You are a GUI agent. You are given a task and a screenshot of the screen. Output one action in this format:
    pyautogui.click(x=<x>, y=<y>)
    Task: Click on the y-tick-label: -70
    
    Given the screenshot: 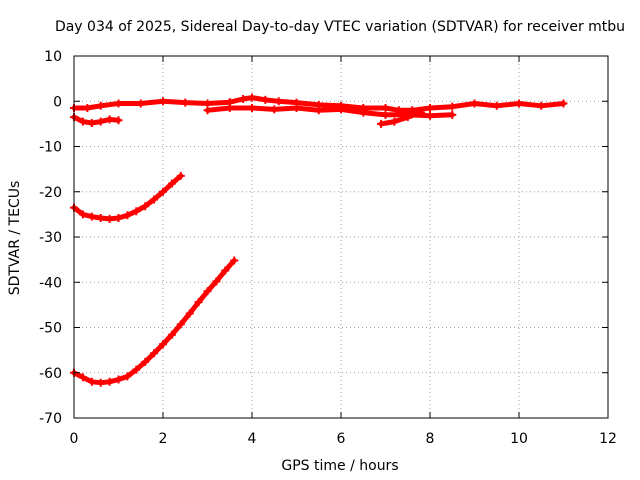 What is the action you would take?
    pyautogui.click(x=50, y=419)
    